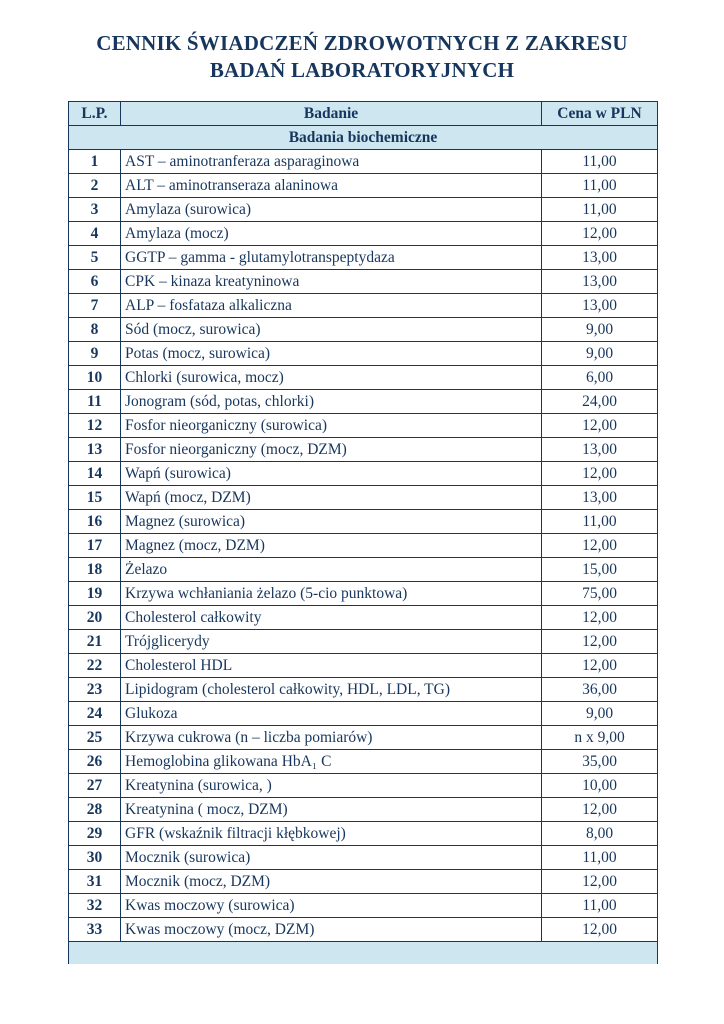 This screenshot has width=724, height=1024. Describe the element at coordinates (363, 353) in the screenshot. I see `table-row: 9 Potas (mocz, surowica) 9,00` at that location.